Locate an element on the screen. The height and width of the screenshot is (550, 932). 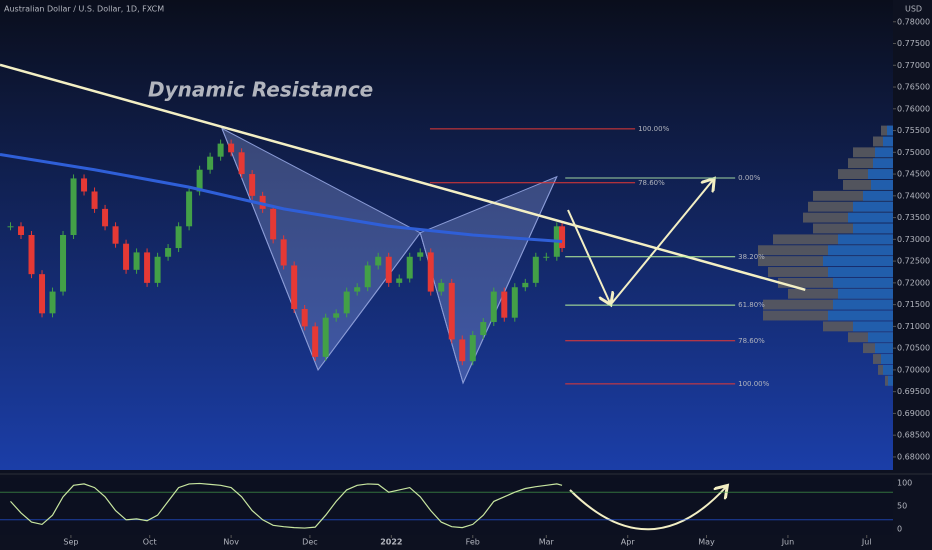
y-tick-label: 0.69500 is located at coordinates (913, 391).